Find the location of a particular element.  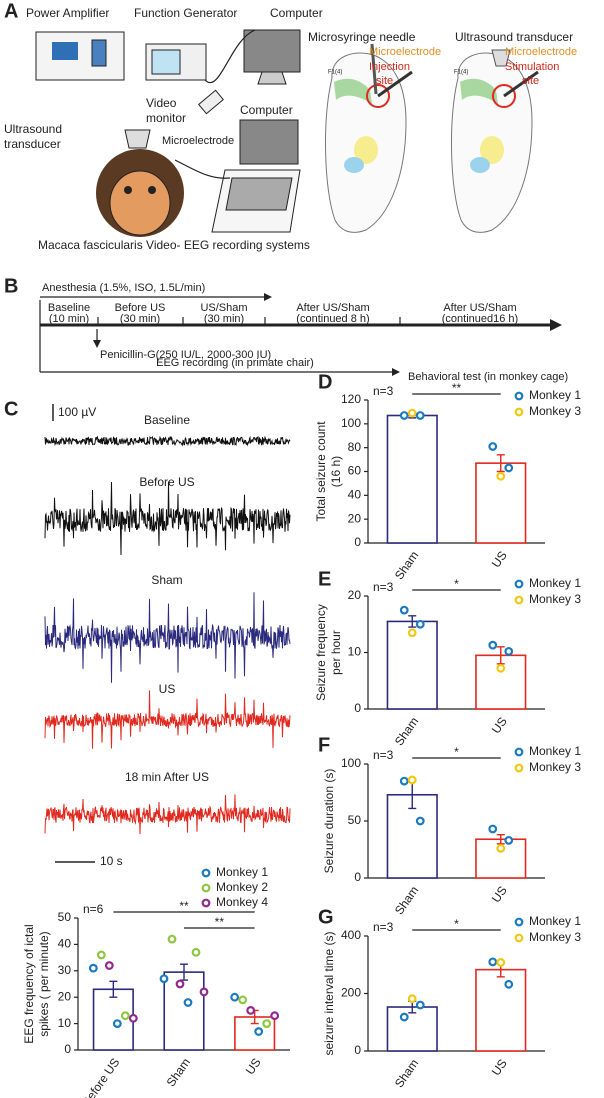

y-axis-title: Total seizure count is located at coordinates (321, 471).